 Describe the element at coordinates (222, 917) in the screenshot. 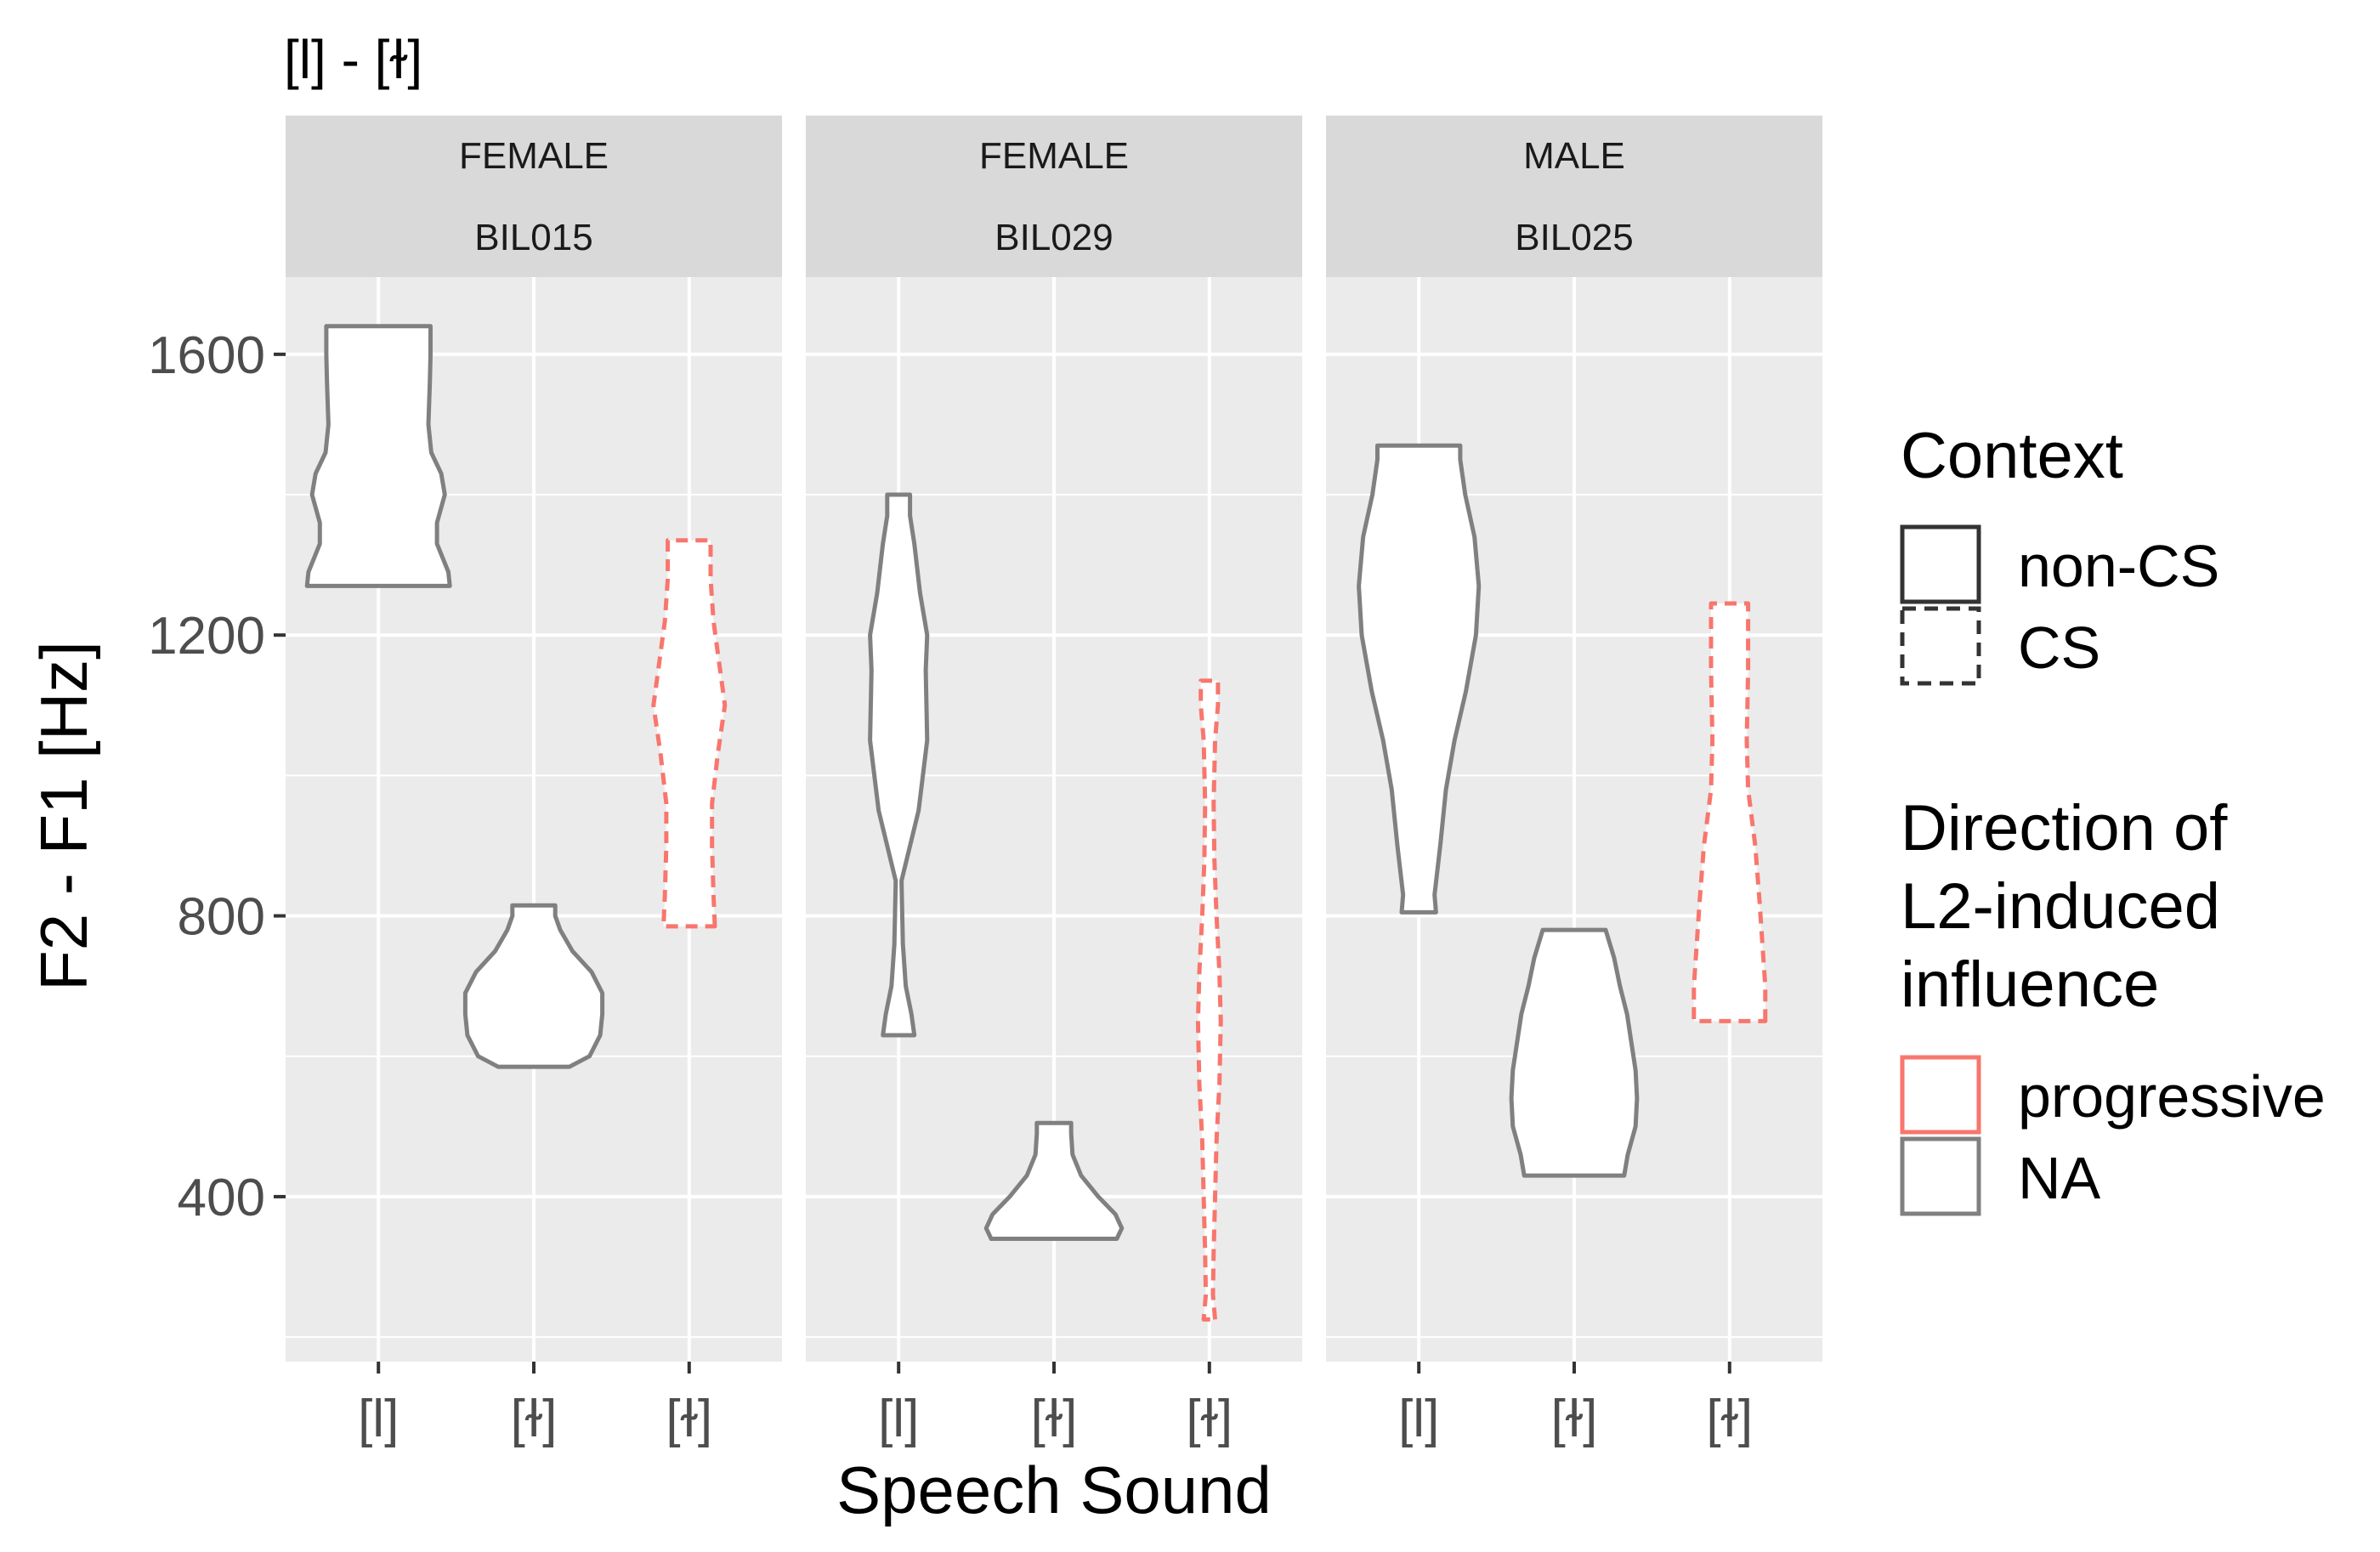

I see `y-tick-label: 800` at that location.